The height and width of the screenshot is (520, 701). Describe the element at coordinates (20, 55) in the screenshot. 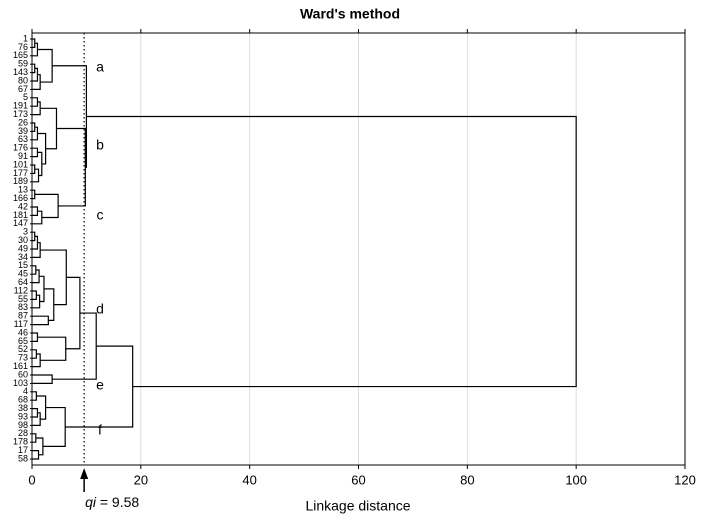

I see `leaf-label: 165` at that location.